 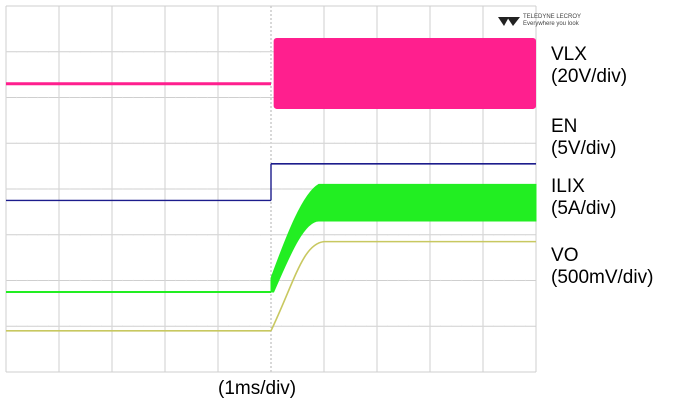 I want to click on channel-scale: (5A/div), so click(x=584, y=208).